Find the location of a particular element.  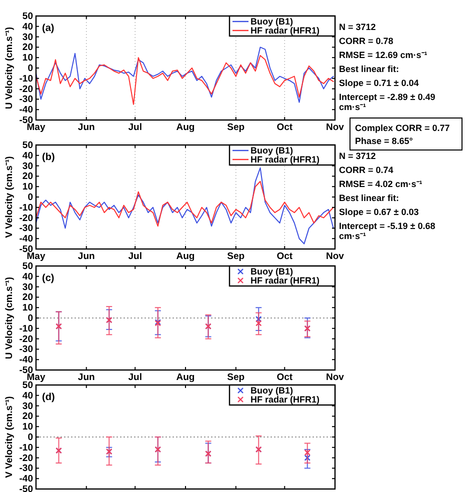

text: Intercept = -2.89 ± 0.49 cm·s⁻¹ is located at coordinates (387, 102).